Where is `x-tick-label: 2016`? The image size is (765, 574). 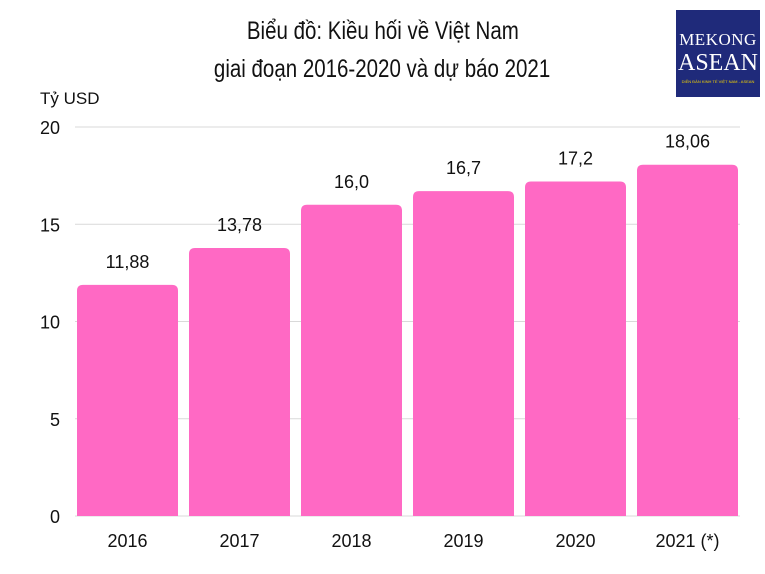 x-tick-label: 2016 is located at coordinates (127, 541).